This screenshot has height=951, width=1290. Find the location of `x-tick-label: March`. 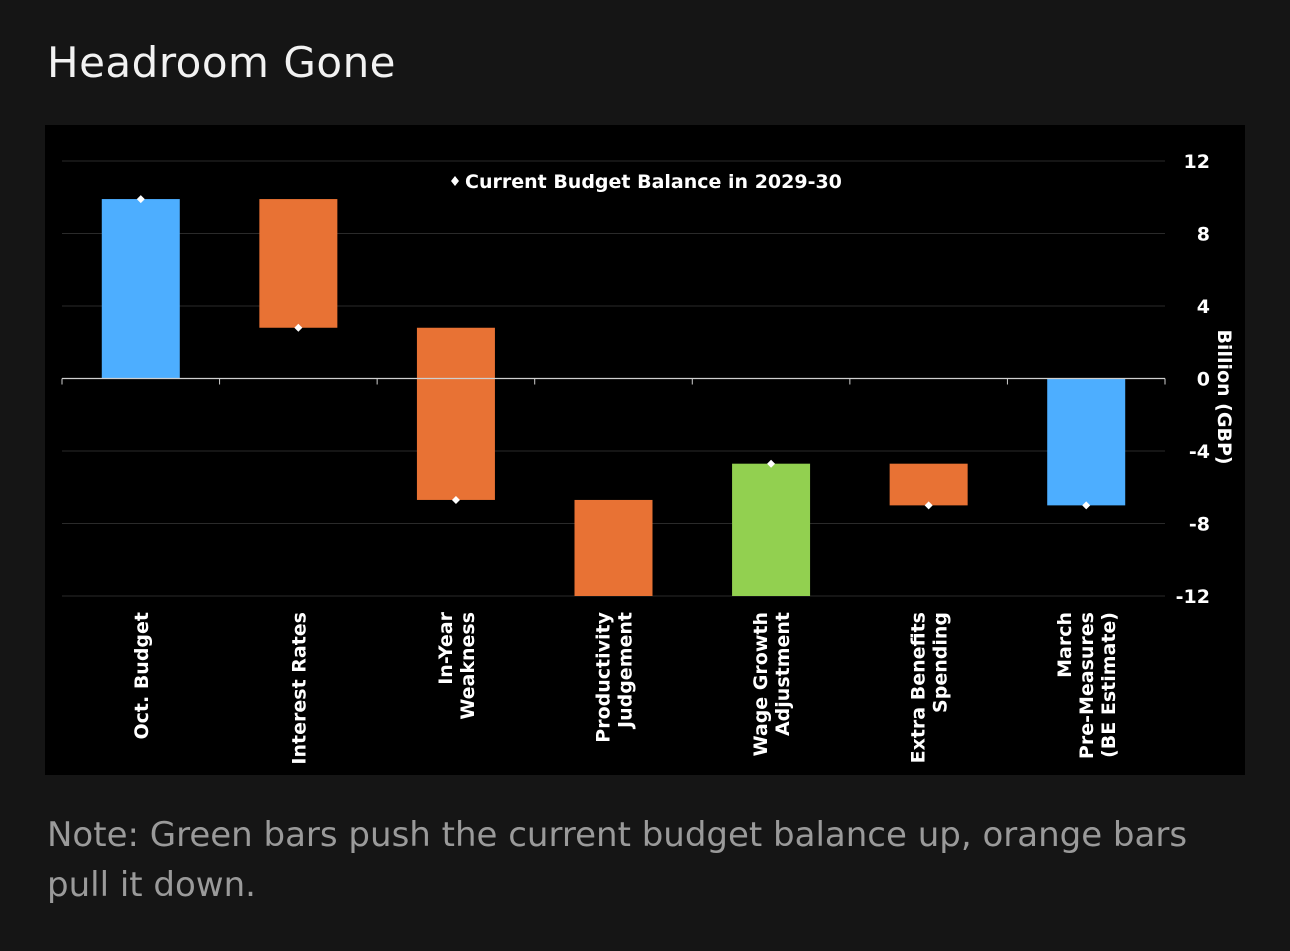

x-tick-label: March is located at coordinates (1065, 645).